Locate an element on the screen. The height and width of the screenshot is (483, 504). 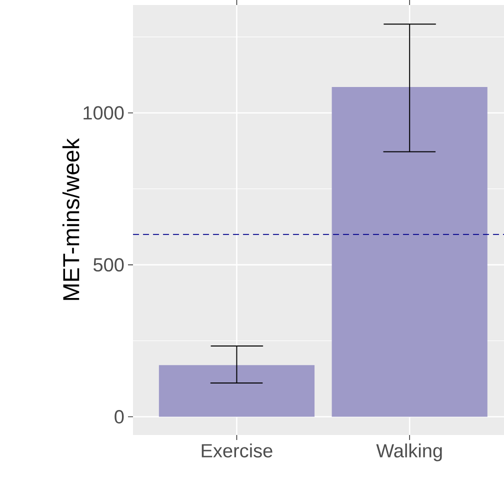
y-tick-label: 1000 is located at coordinates (104, 113).